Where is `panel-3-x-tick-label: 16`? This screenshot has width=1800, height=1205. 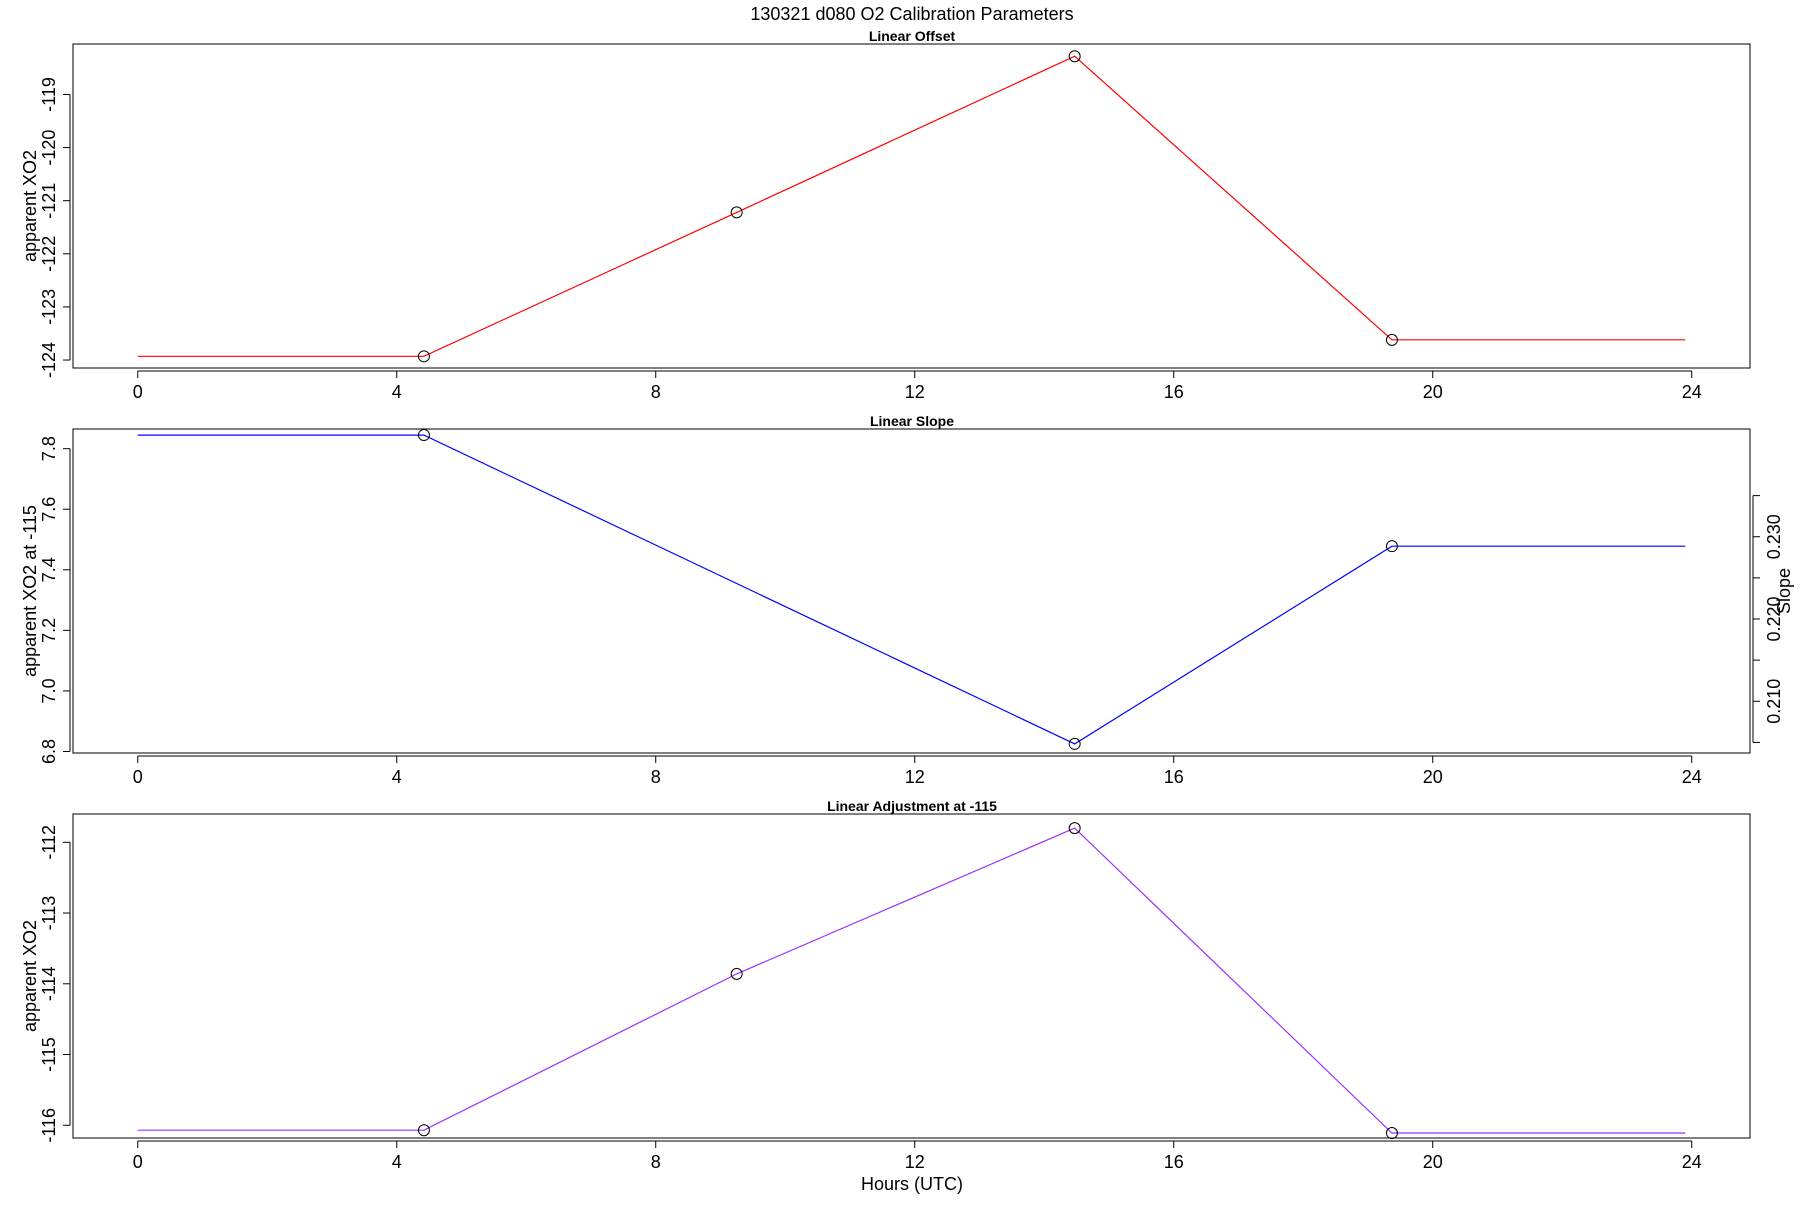 panel-3-x-tick-label: 16 is located at coordinates (1174, 1162).